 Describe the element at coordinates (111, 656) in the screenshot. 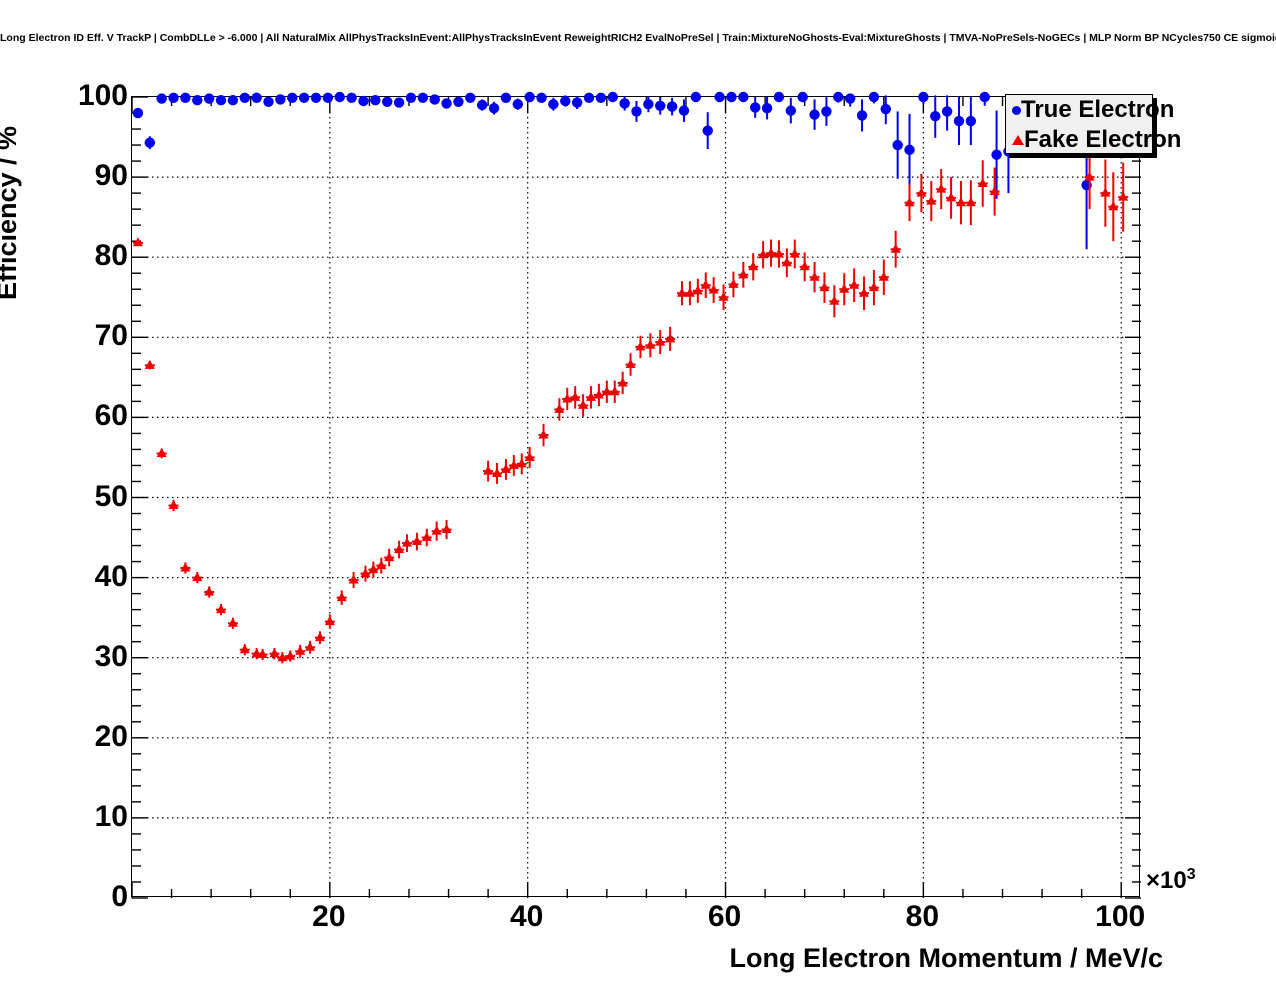

I see `y-tick-label: 30` at that location.